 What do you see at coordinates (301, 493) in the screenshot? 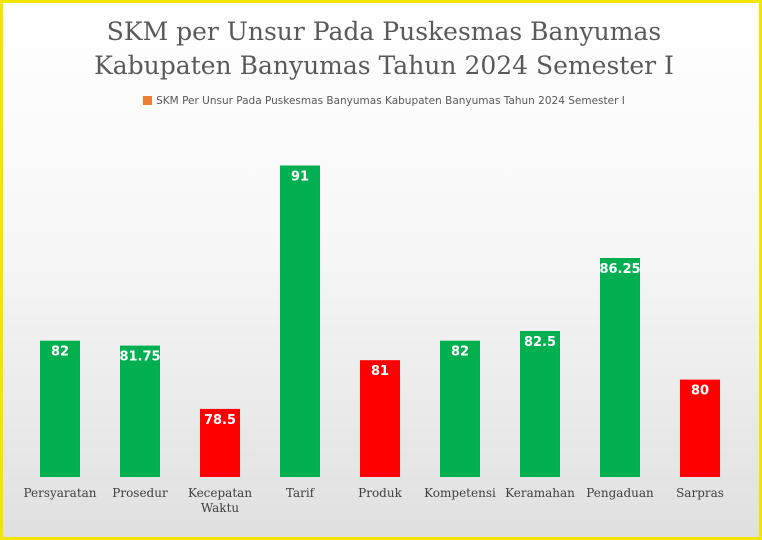
I see `x-tick-label-3: Tarif` at bounding box center [301, 493].